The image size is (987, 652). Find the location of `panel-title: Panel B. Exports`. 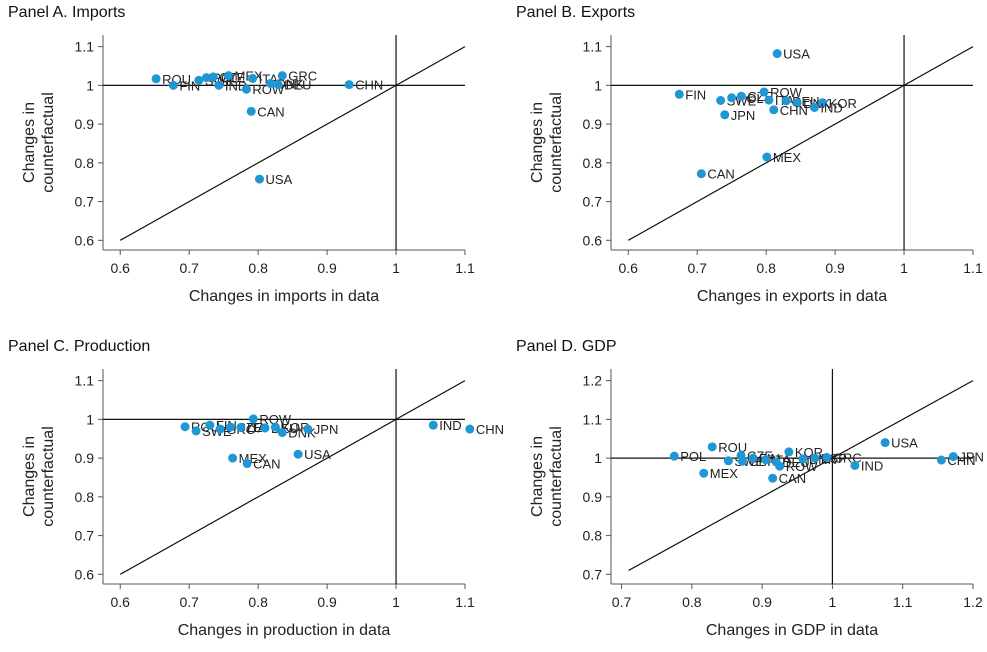

panel-title: Panel B. Exports is located at coordinates (576, 12).